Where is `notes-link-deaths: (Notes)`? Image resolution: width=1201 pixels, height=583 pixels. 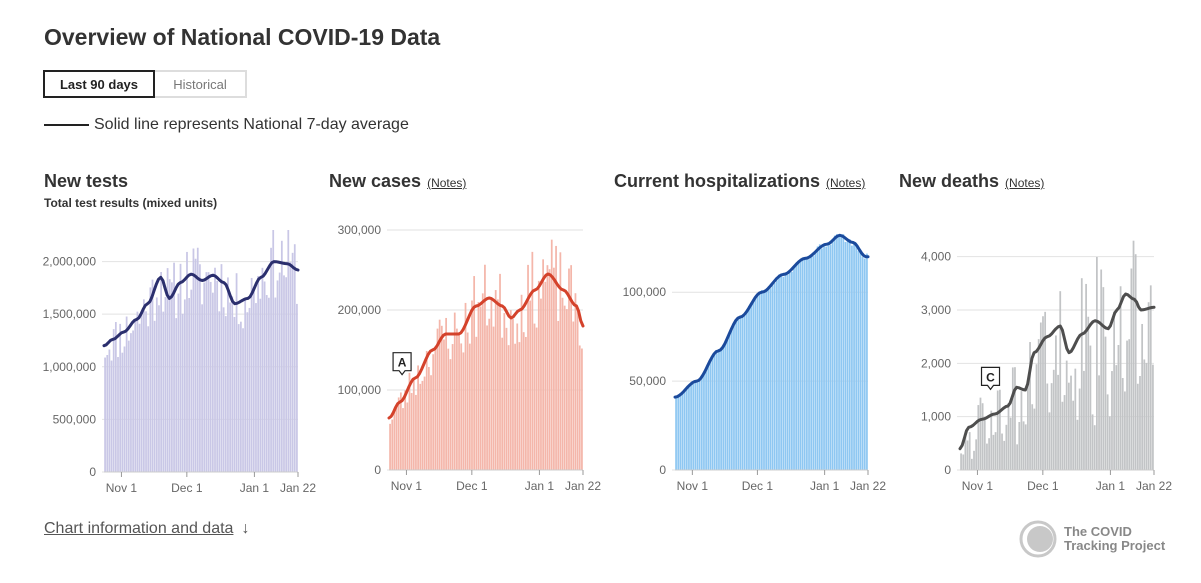
notes-link-deaths: (Notes) is located at coordinates (1025, 183).